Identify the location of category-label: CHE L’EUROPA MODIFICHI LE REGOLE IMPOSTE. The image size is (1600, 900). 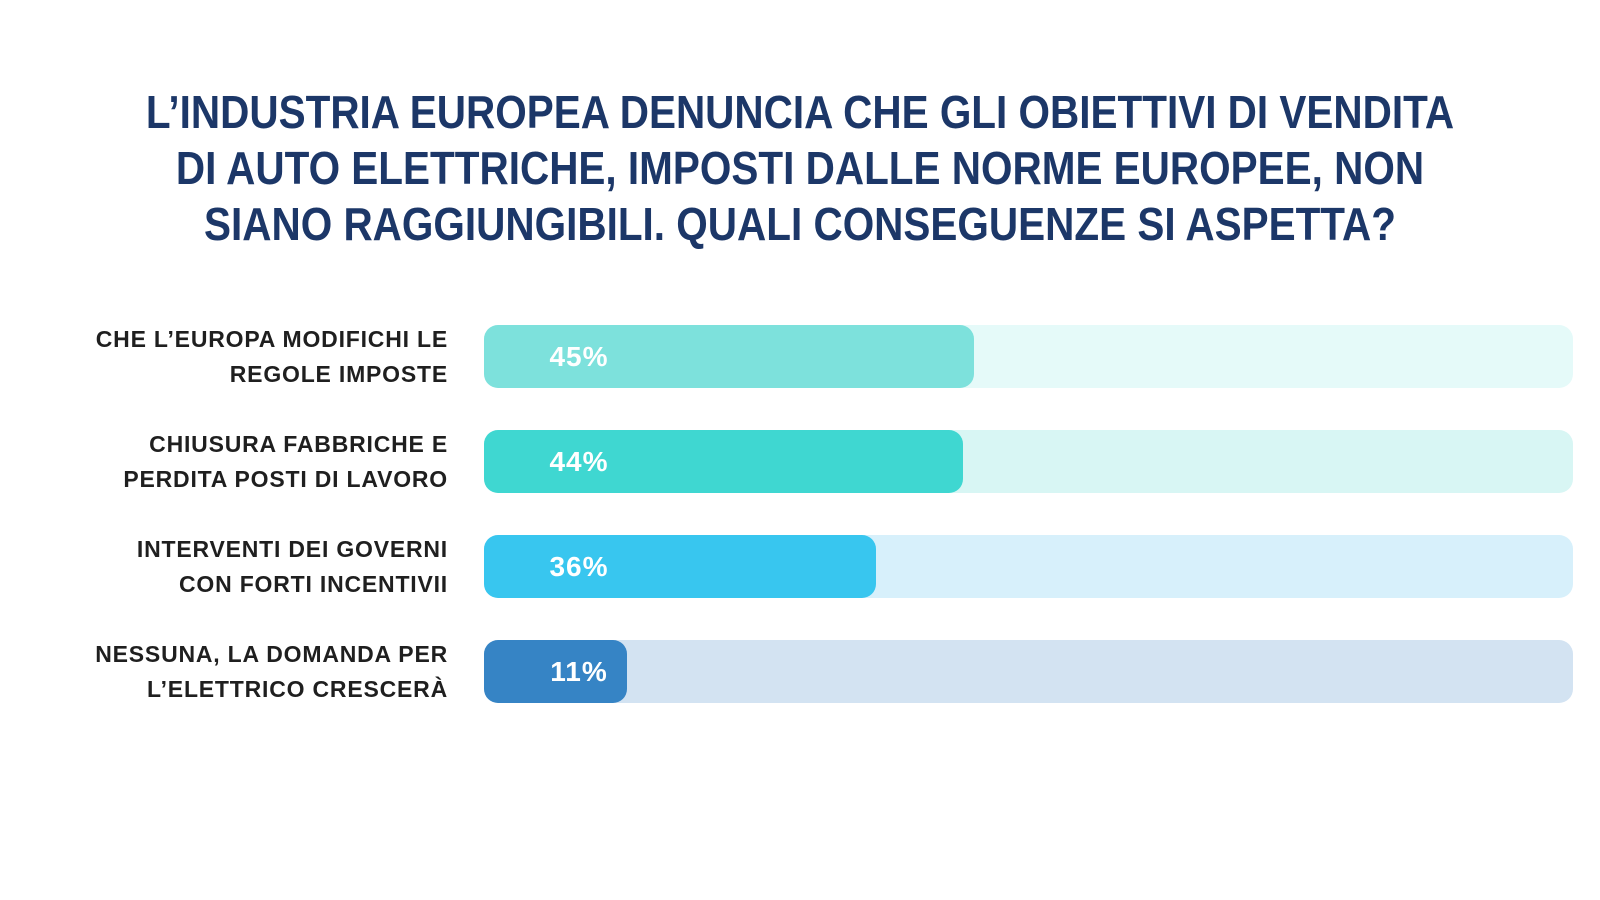
(224, 357).